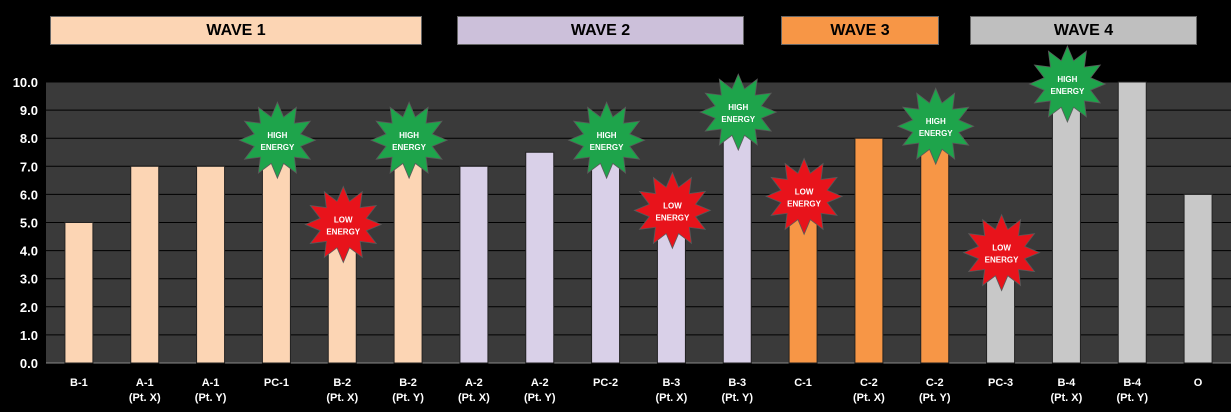 The height and width of the screenshot is (412, 1231). Describe the element at coordinates (600, 30) in the screenshot. I see `wave-2-banner: WAVE 2` at that location.